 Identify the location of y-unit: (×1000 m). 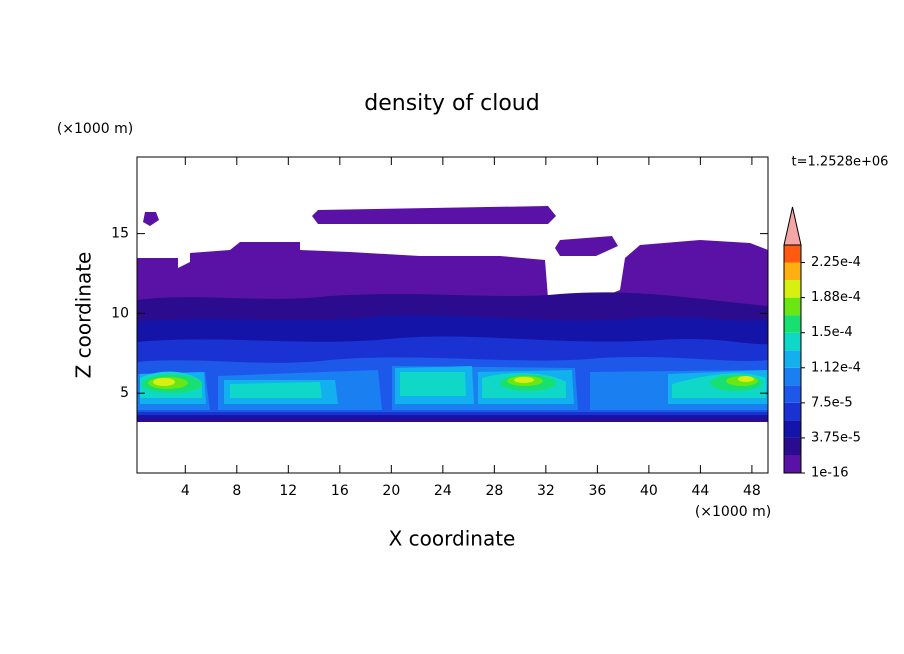
(95, 129).